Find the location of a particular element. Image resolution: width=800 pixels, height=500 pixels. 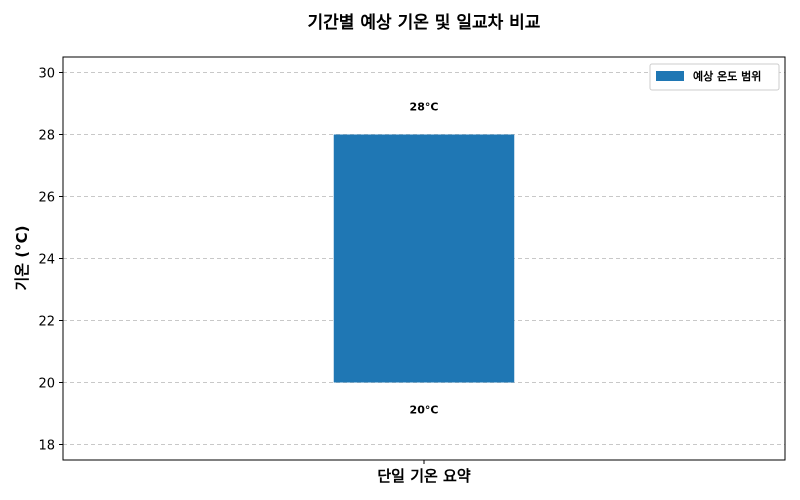

y-tick-label: 30 is located at coordinates (46, 74).